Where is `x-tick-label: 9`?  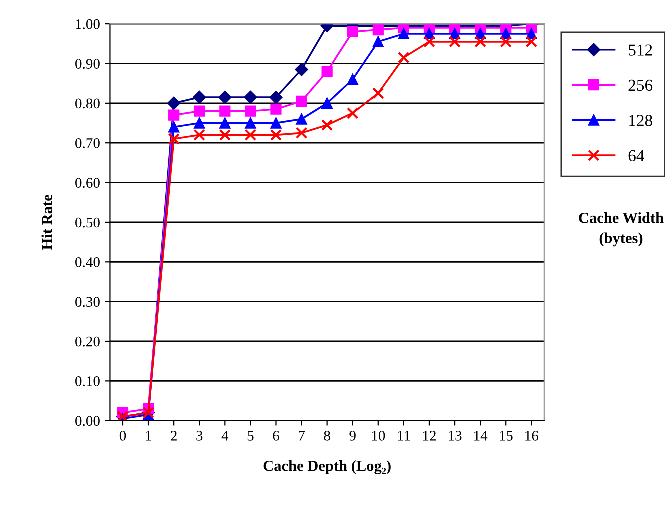
x-tick-label: 9 is located at coordinates (353, 436).